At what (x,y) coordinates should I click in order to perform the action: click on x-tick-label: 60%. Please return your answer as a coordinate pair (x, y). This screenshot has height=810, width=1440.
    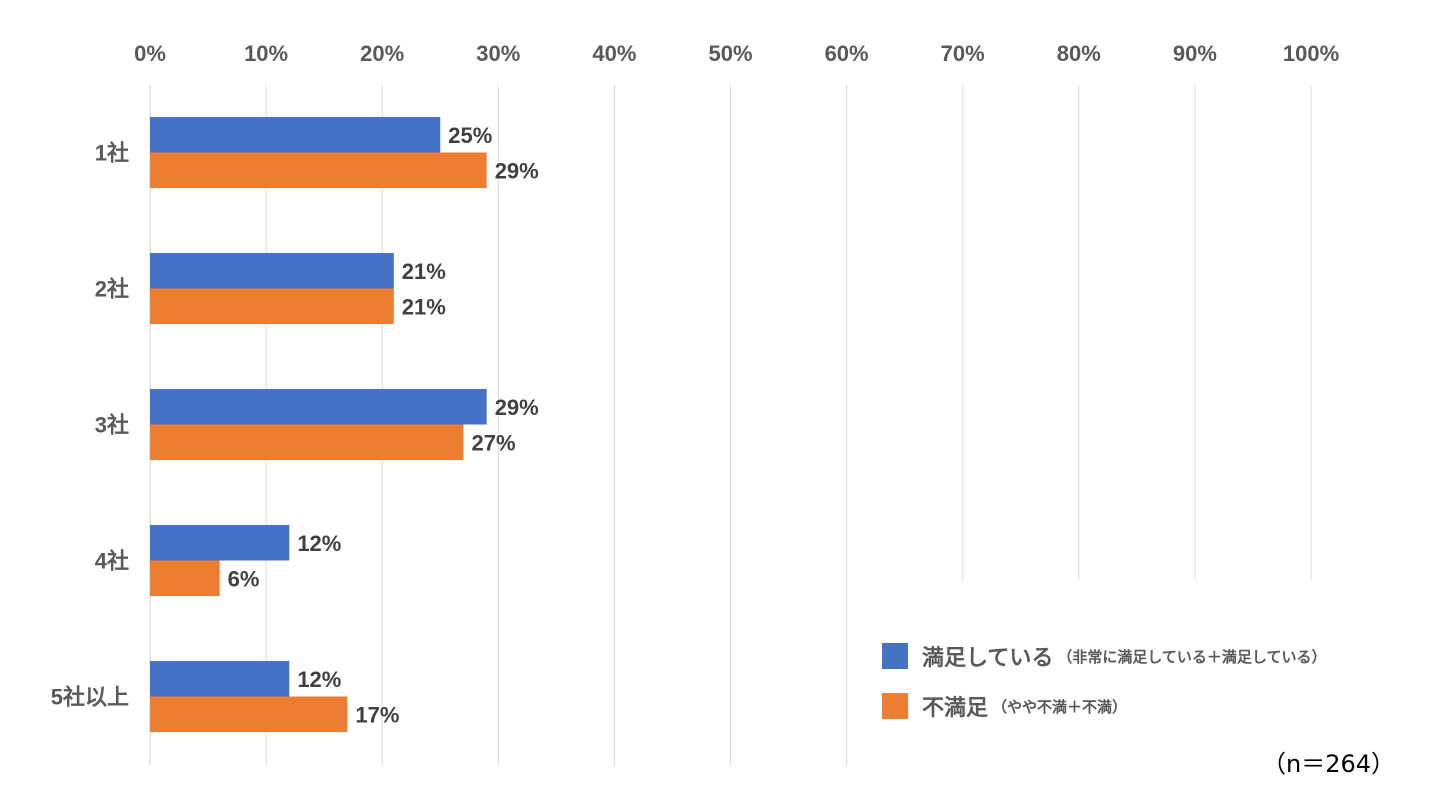
    Looking at the image, I should click on (847, 53).